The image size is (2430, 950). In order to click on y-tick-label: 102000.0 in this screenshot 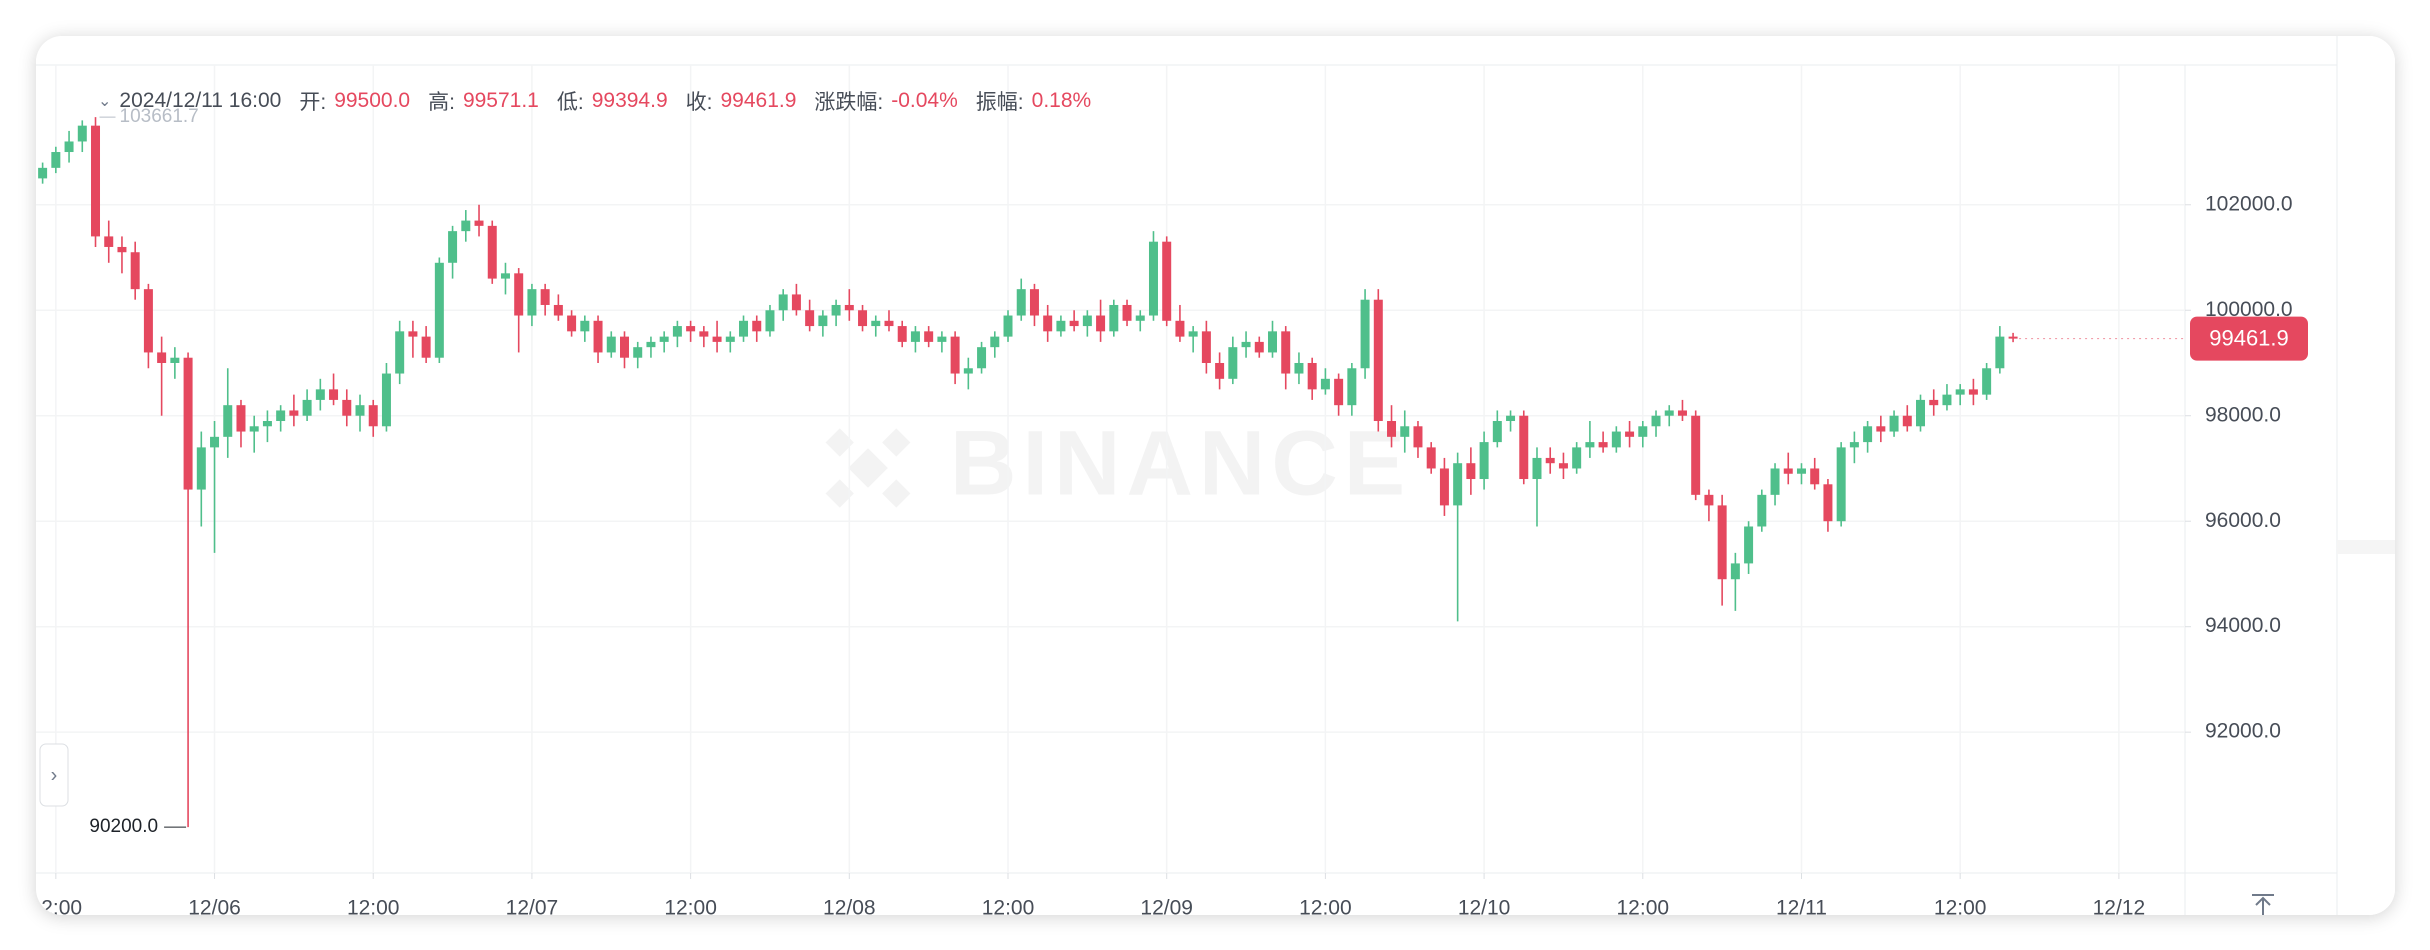, I will do `click(2249, 203)`.